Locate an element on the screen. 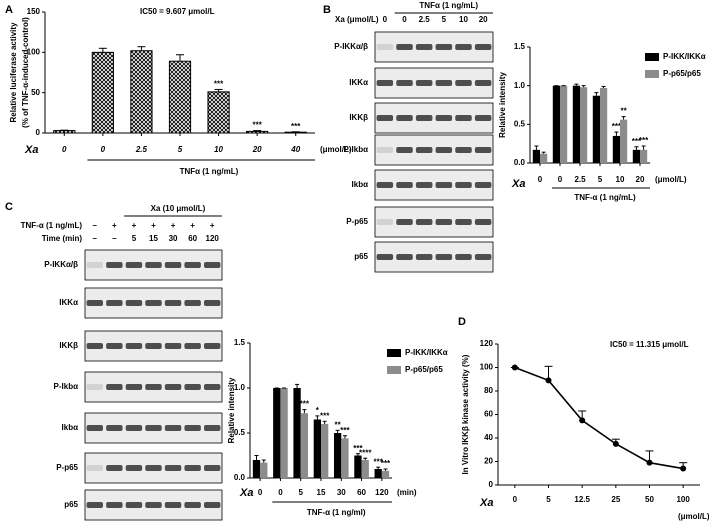  band-label: P-IKKα/β is located at coordinates (61, 264).